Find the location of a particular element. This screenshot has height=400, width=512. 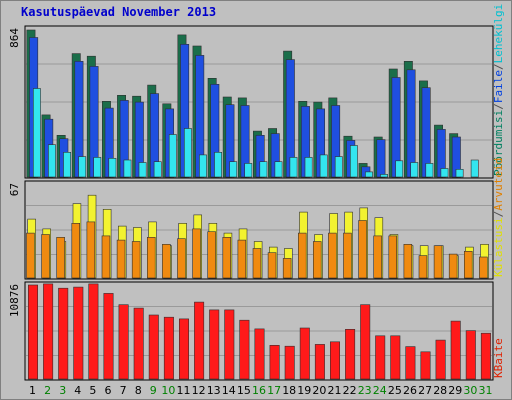

legend-mid-item-1: / is located at coordinates (498, 214).